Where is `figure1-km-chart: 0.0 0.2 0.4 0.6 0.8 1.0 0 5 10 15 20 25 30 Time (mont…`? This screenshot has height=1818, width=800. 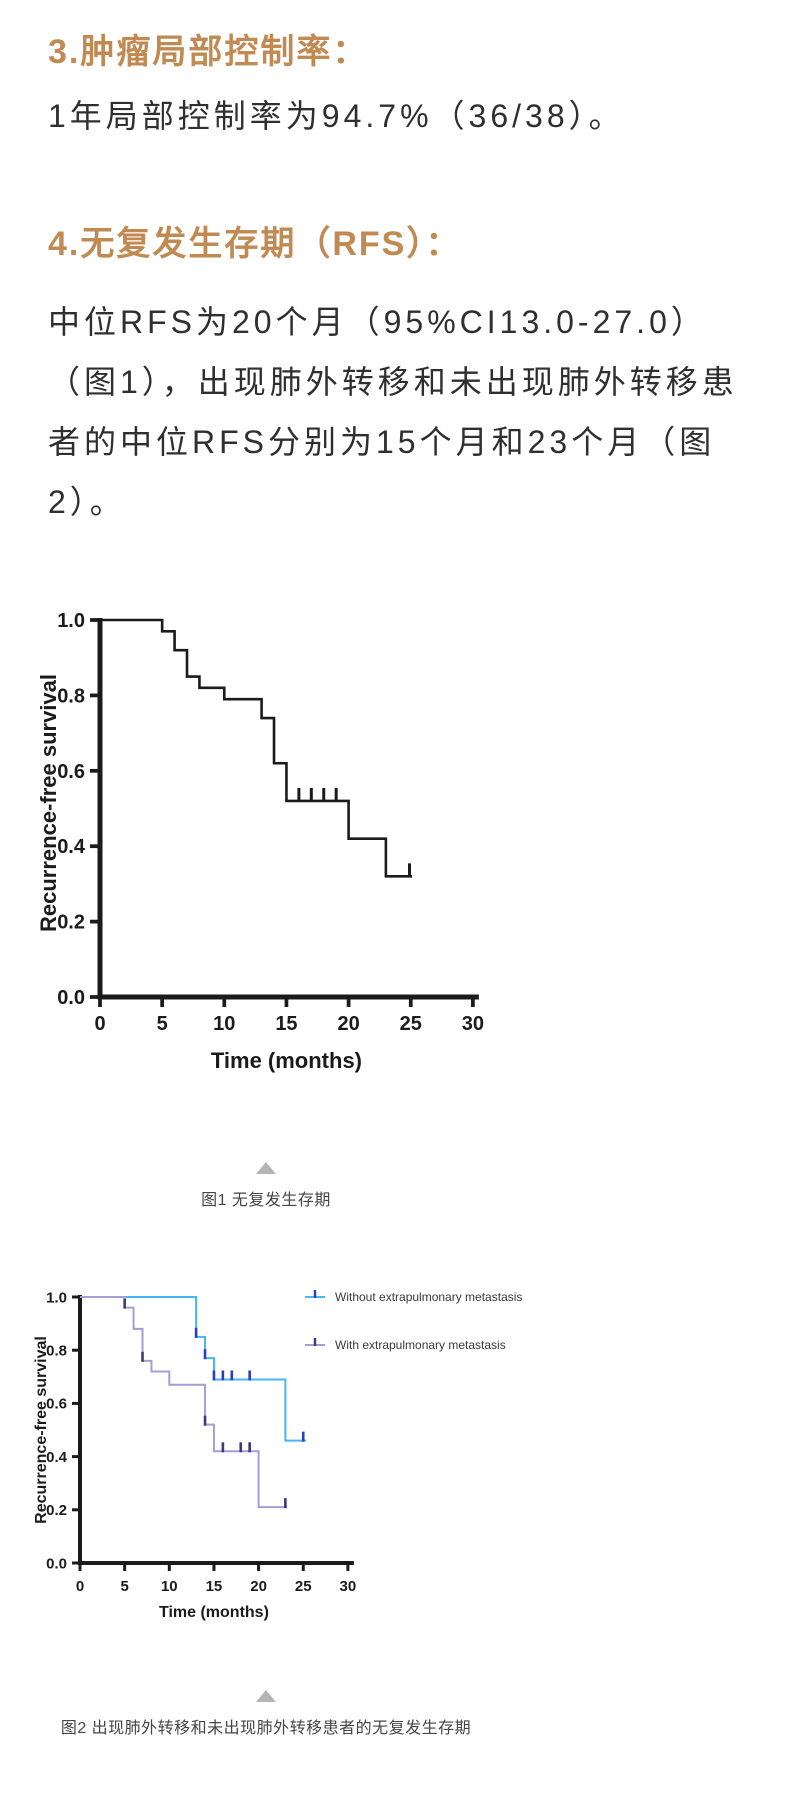 figure1-km-chart: 0.0 0.2 0.4 0.6 0.8 1.0 0 5 10 15 20 25 30 Time (mont… is located at coordinates (262, 841).